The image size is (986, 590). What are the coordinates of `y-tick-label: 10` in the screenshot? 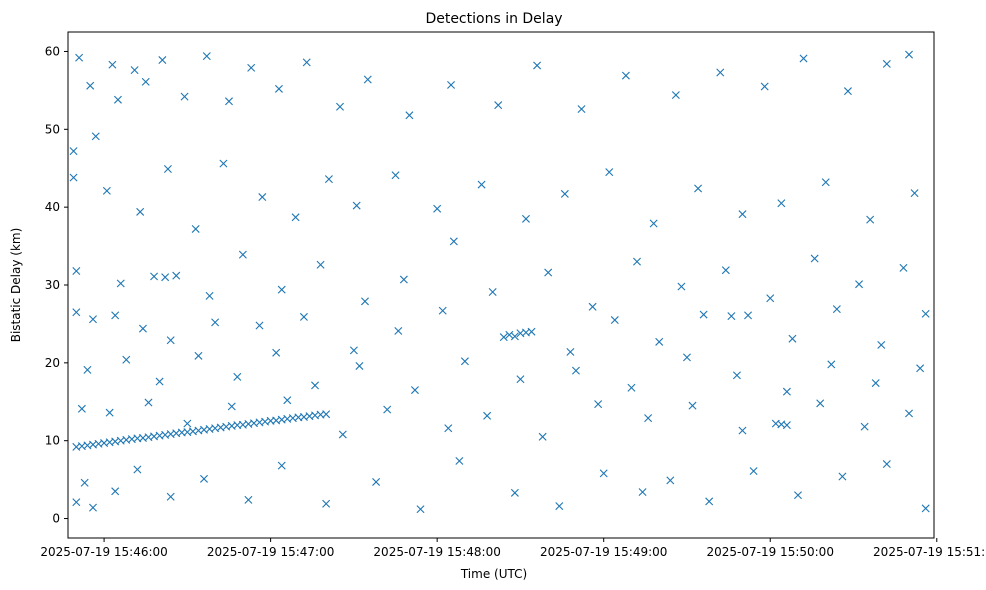 It's located at (52, 441).